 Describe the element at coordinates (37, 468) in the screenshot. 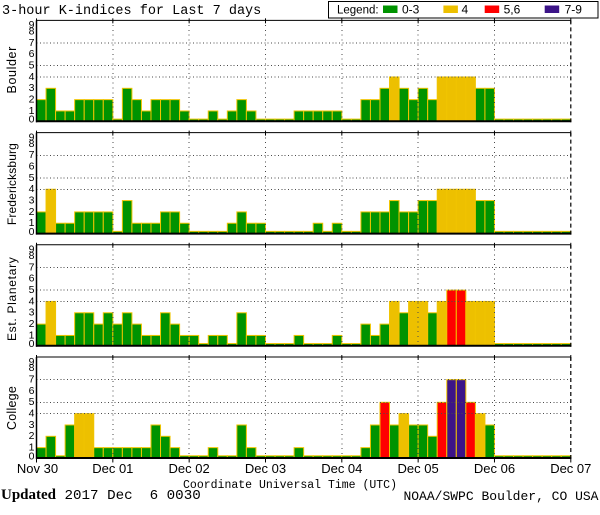

I see `svg-text: Nov 30` at that location.